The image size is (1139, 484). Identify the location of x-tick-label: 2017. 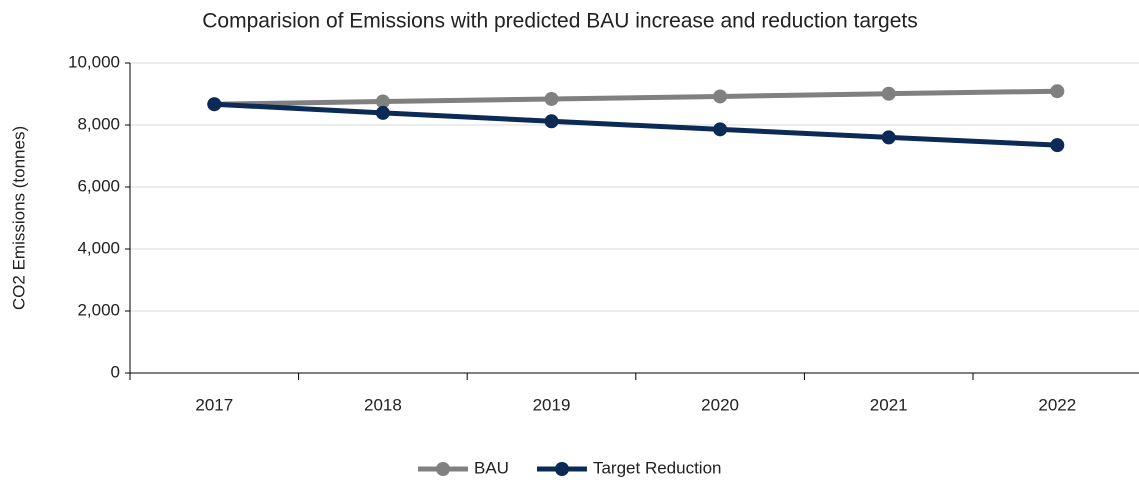
(214, 404).